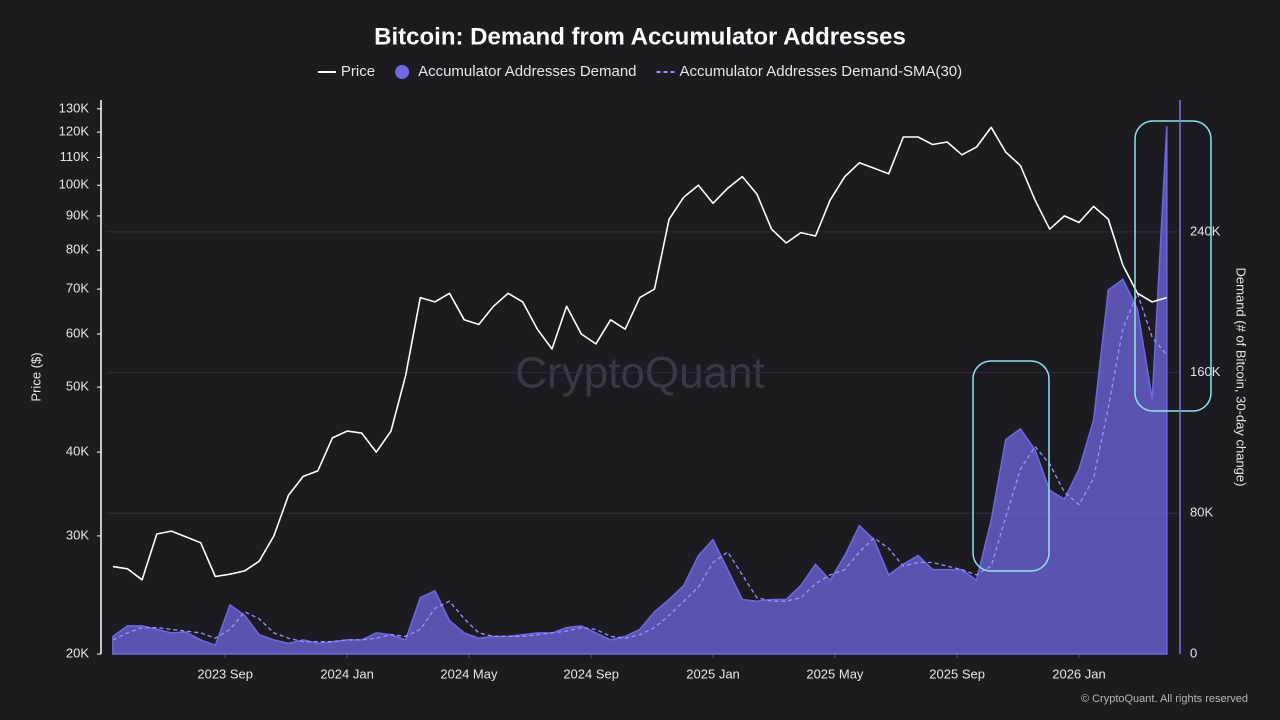 The image size is (1280, 720). I want to click on x-tick-label: 2024 Jan, so click(347, 673).